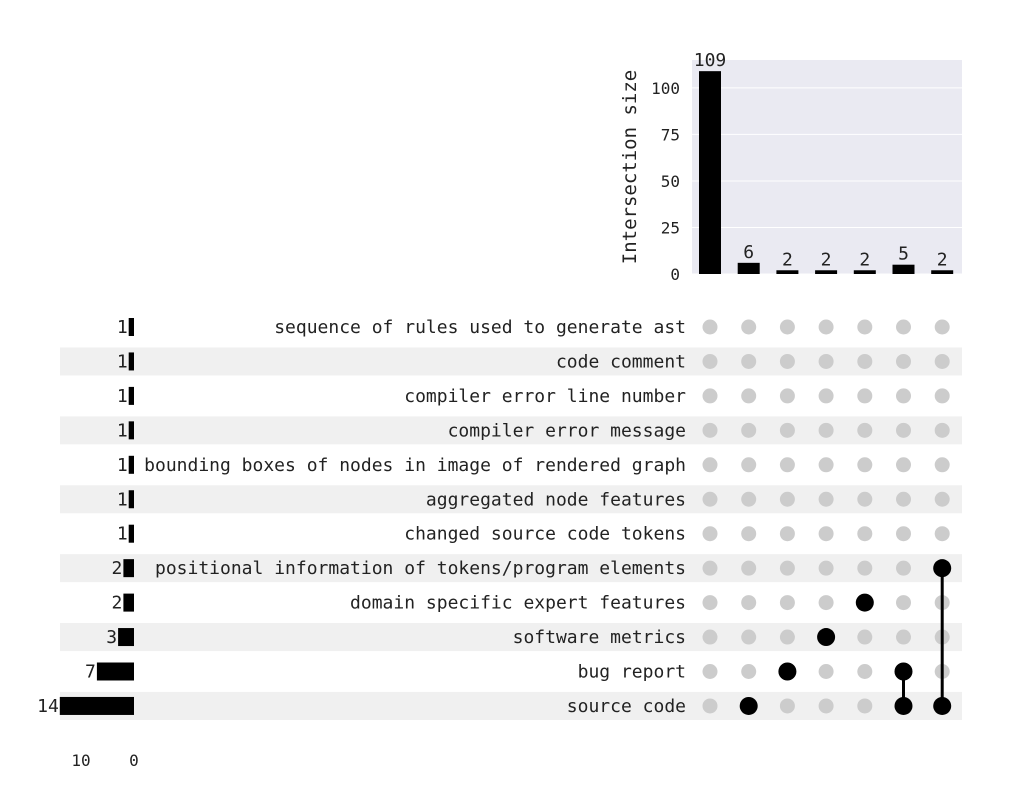  What do you see at coordinates (675, 274) in the screenshot?
I see `y-tick-label: 0` at bounding box center [675, 274].